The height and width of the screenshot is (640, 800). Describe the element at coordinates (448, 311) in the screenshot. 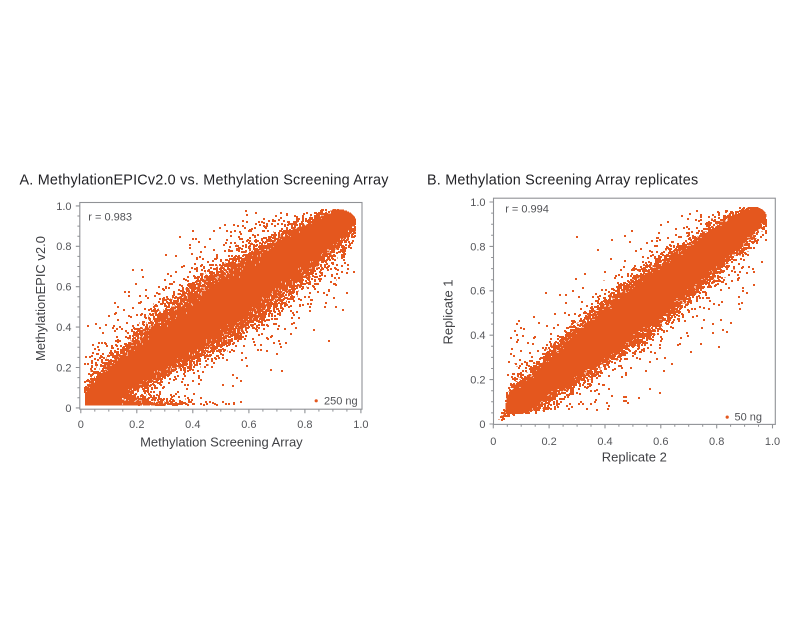

I see `svg-text: Replicate 1` at that location.